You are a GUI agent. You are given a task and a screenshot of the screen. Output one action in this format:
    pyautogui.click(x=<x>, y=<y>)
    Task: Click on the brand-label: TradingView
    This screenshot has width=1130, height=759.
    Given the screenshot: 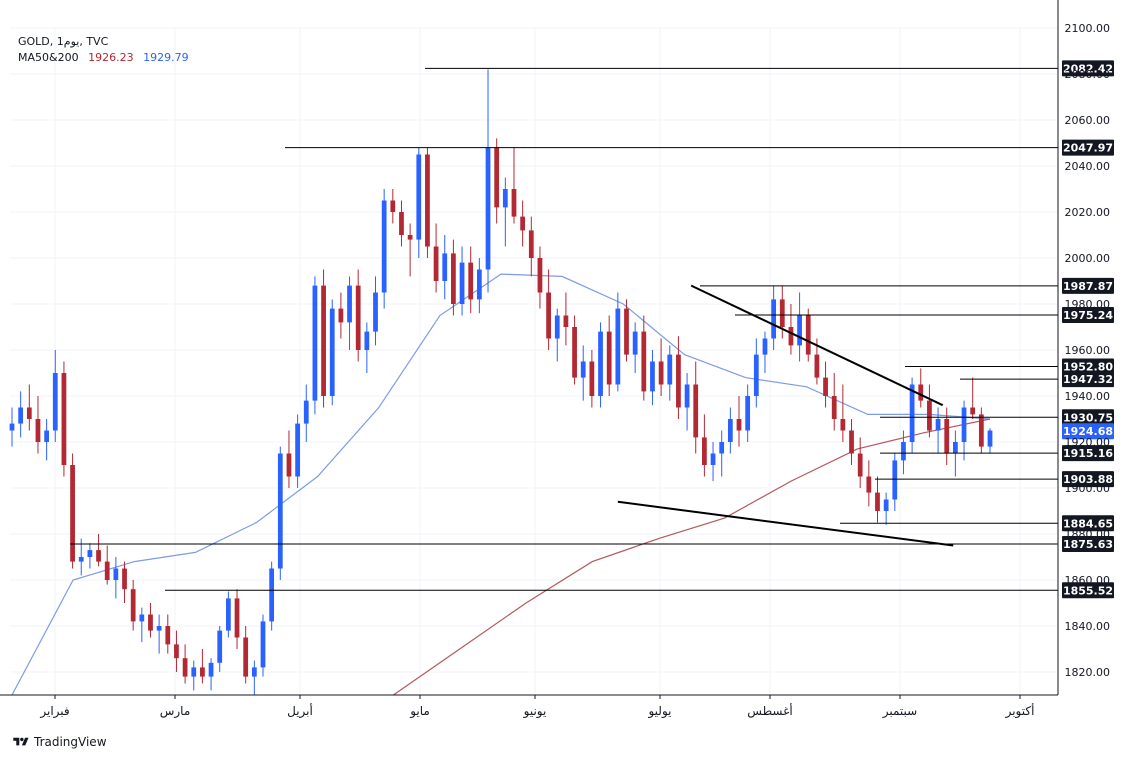 What is the action you would take?
    pyautogui.click(x=70, y=742)
    